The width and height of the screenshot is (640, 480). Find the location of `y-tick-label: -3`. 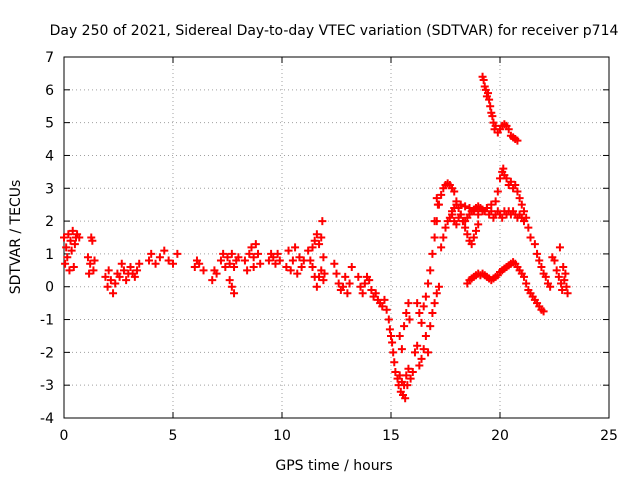

y-tick-label: -3 is located at coordinates (47, 386).